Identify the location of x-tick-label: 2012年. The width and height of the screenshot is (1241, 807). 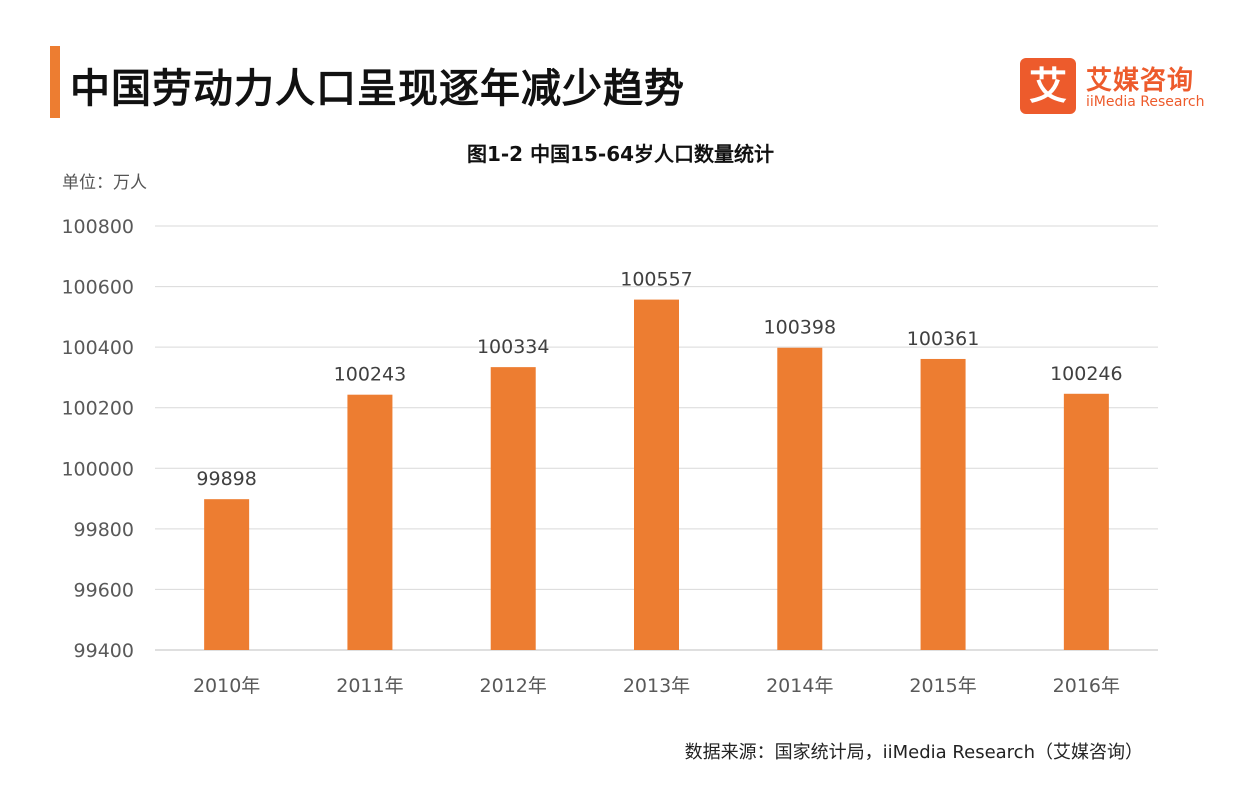
(513, 686).